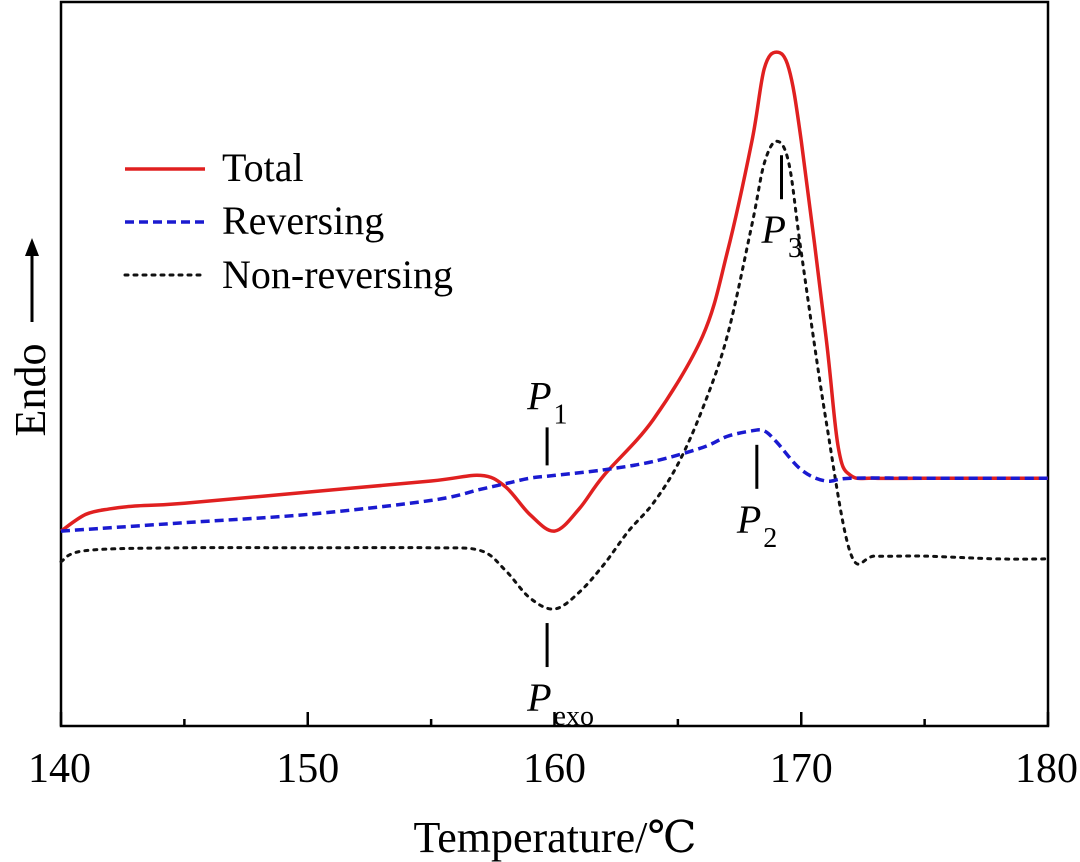  What do you see at coordinates (748, 519) in the screenshot?
I see `annotation-p-2-letter: P` at bounding box center [748, 519].